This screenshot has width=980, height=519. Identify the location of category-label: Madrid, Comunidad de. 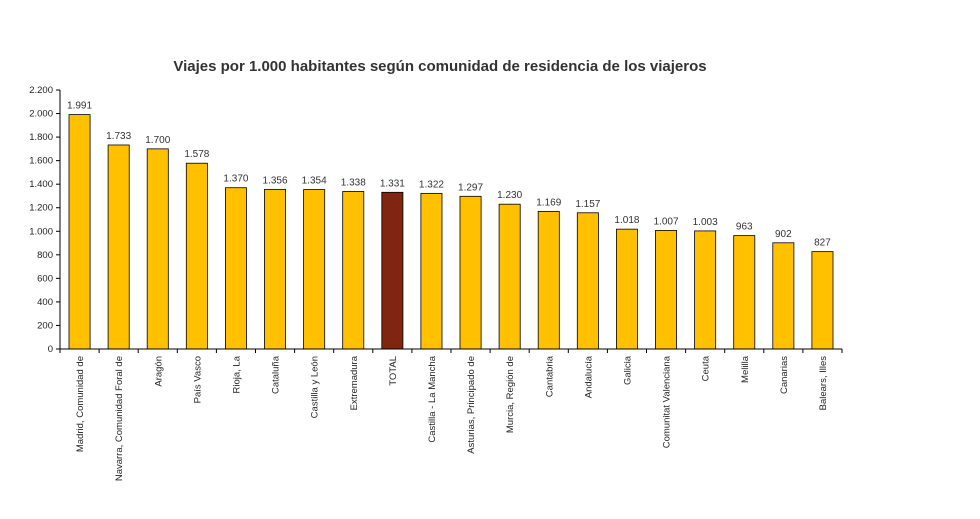
(80, 404).